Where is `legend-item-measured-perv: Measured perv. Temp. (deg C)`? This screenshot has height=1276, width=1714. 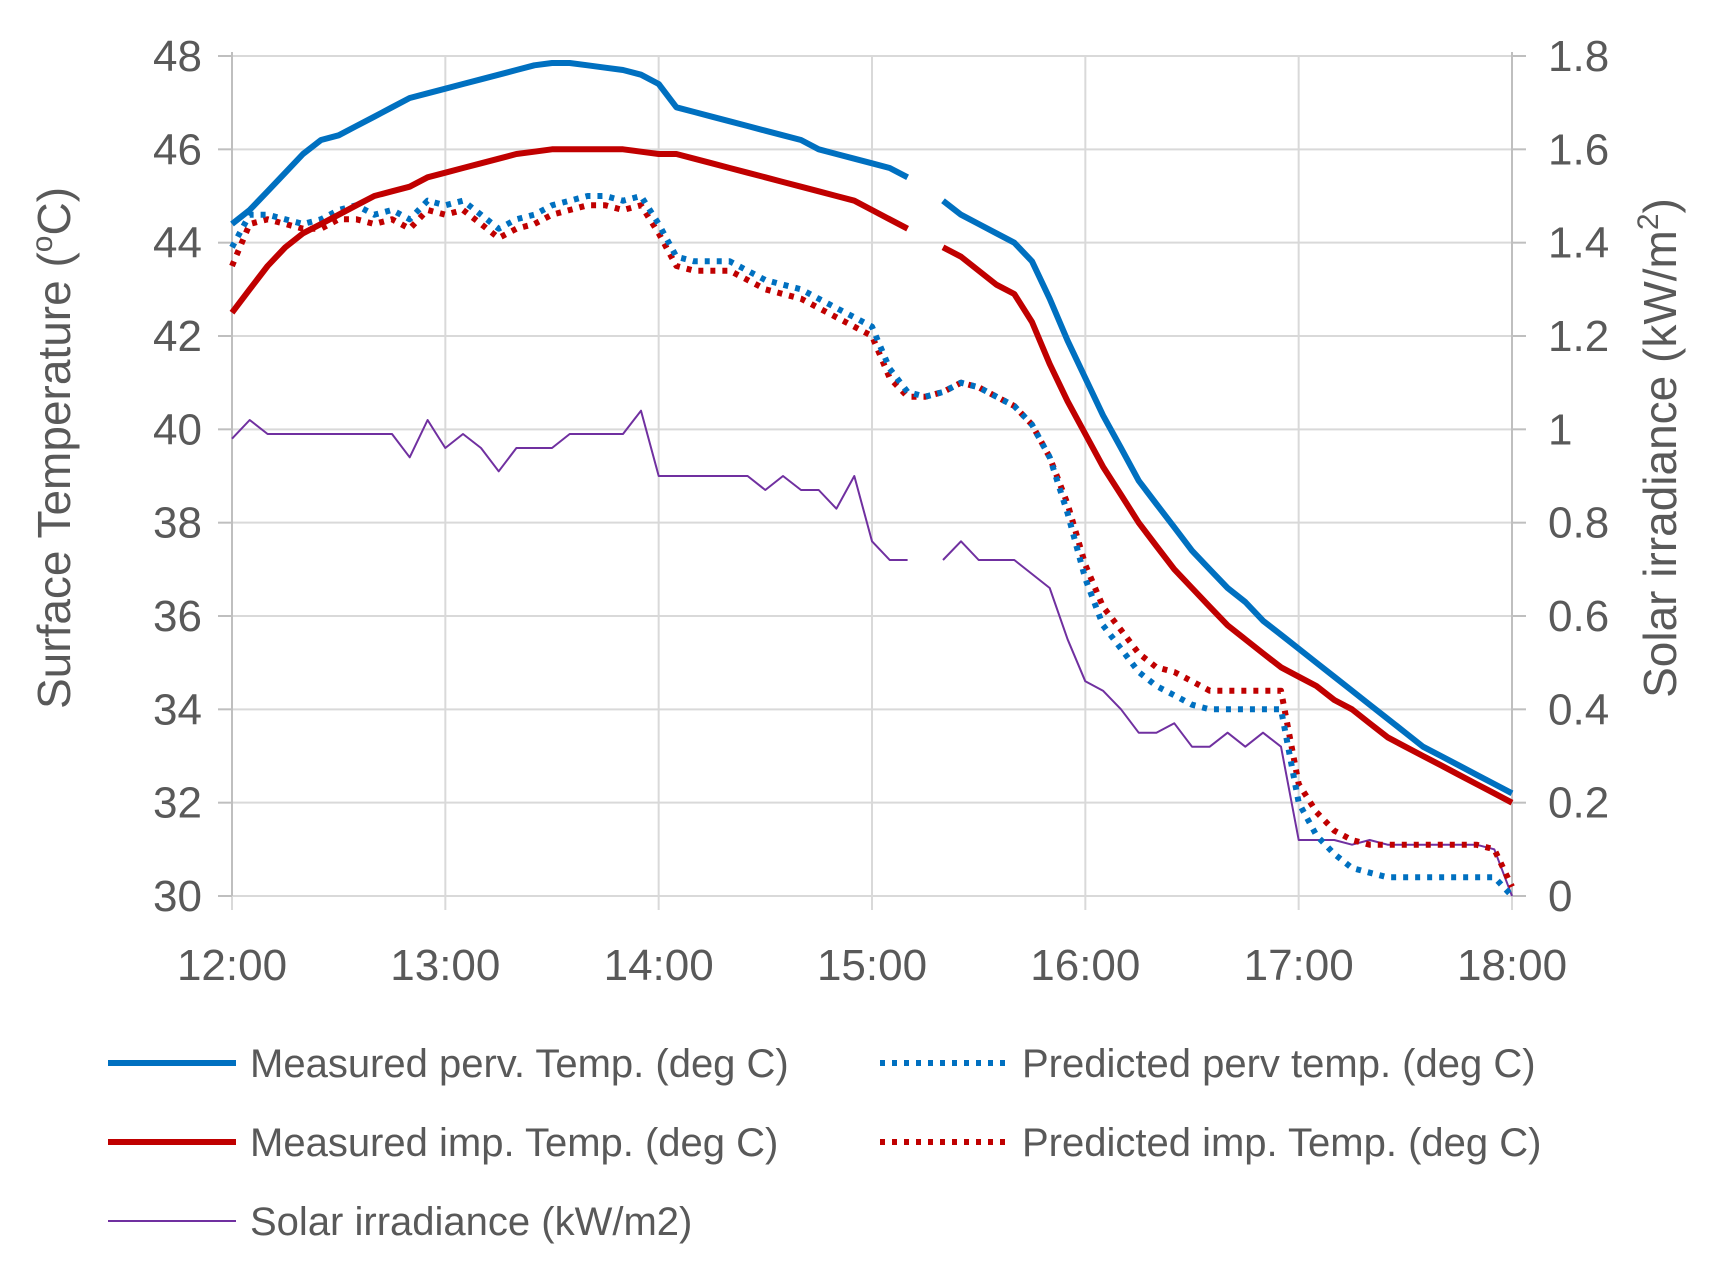
legend-item-measured-perv: Measured perv. Temp. (deg C) is located at coordinates (448, 1064).